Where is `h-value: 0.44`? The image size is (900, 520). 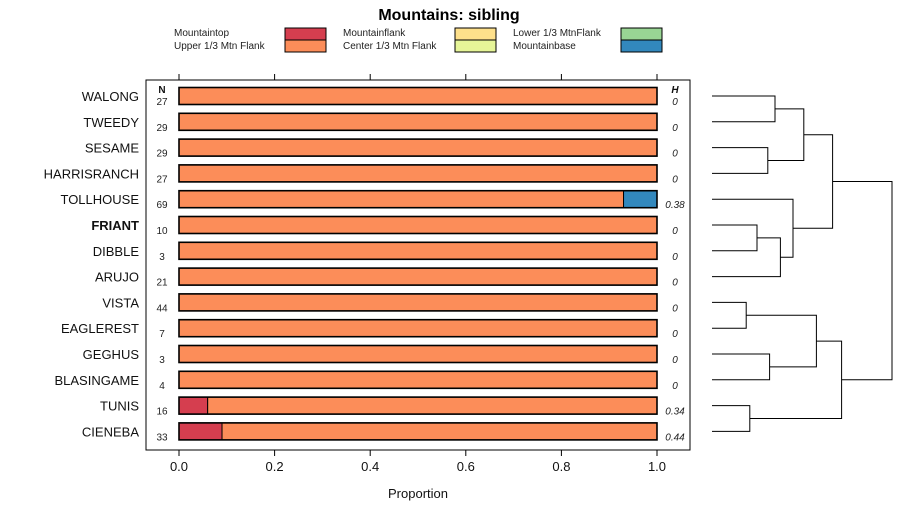 h-value: 0.44 is located at coordinates (675, 437).